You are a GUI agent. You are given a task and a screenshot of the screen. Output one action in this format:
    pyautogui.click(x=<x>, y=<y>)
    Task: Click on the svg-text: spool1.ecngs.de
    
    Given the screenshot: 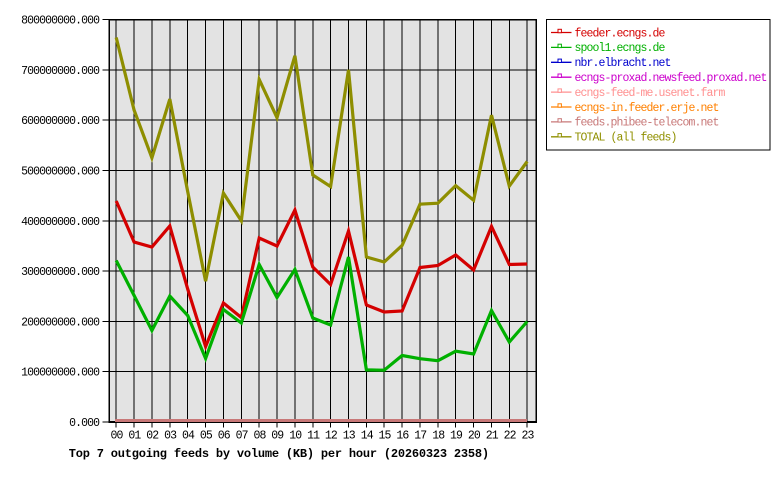 What is the action you would take?
    pyautogui.click(x=620, y=48)
    